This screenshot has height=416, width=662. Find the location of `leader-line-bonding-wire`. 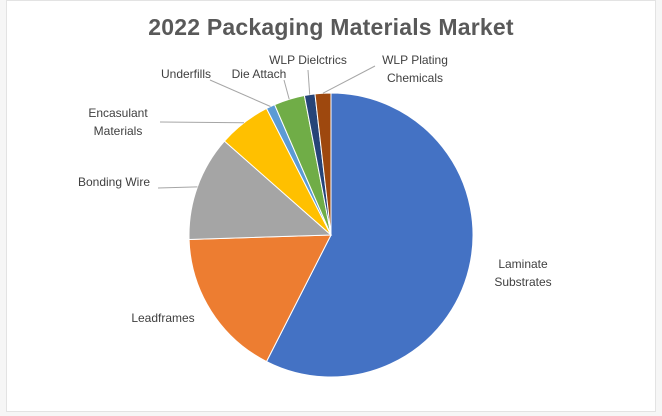

leader-line-bonding-wire is located at coordinates (177, 187).